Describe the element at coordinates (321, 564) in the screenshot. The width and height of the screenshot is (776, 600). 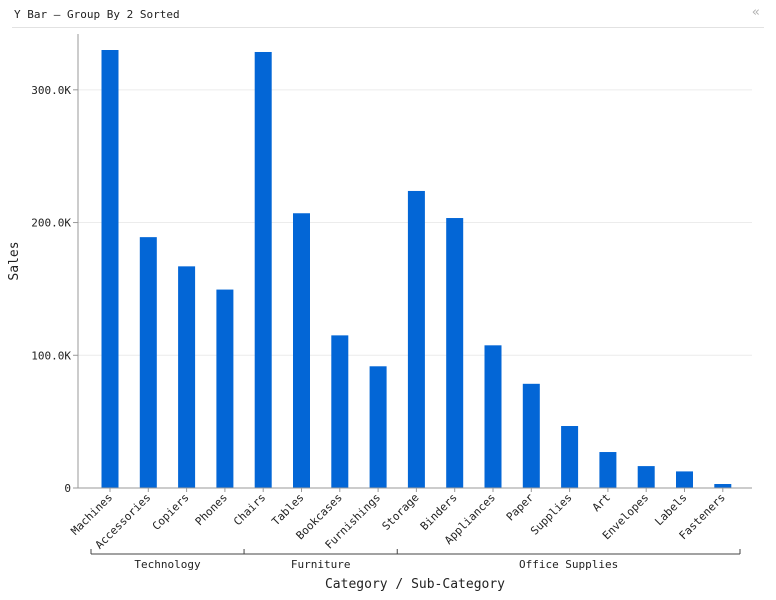
I see `group-label-furniture: Furniture` at that location.